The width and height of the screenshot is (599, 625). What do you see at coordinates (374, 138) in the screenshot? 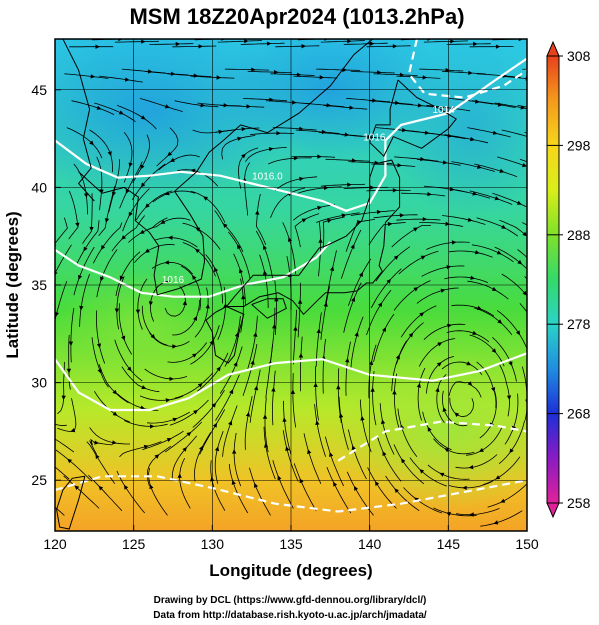
I see `isobar-label-2: 1016` at bounding box center [374, 138].